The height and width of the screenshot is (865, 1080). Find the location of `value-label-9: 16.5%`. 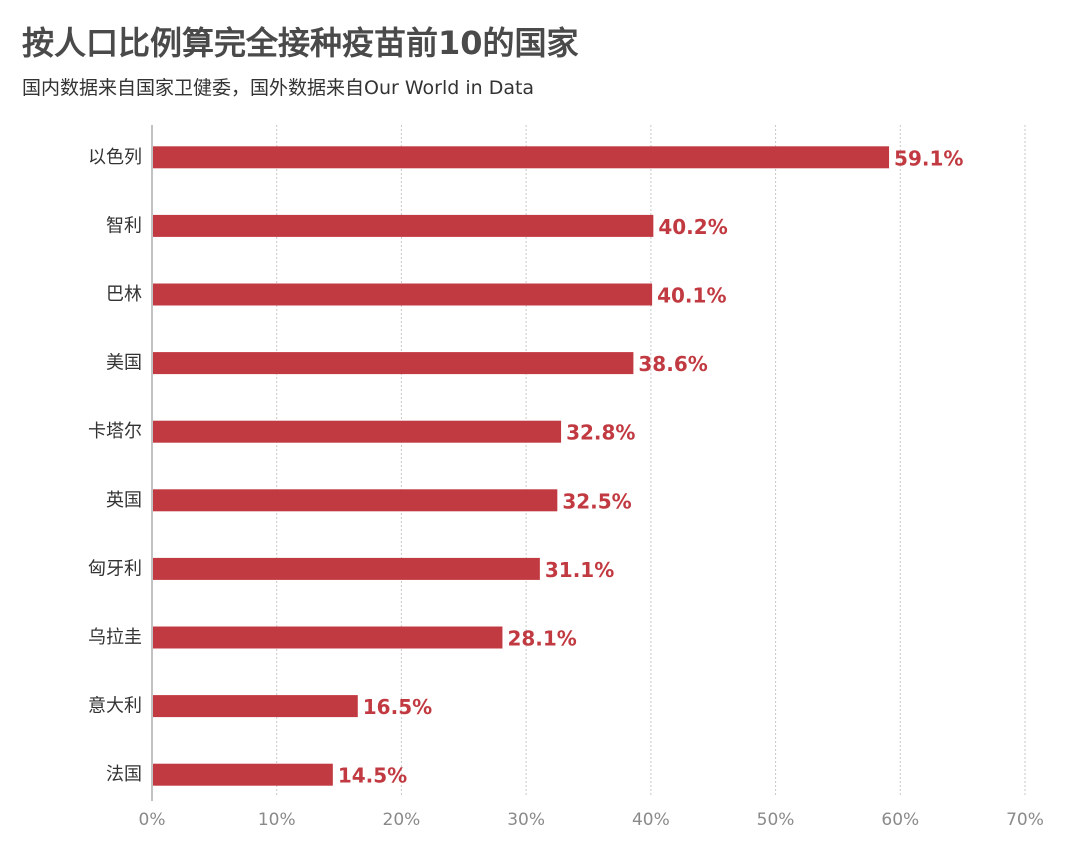

value-label-9: 16.5% is located at coordinates (397, 707).